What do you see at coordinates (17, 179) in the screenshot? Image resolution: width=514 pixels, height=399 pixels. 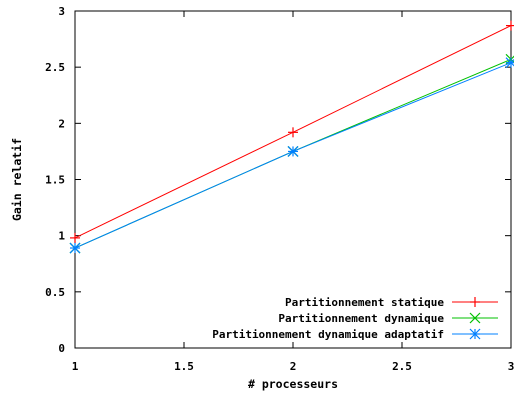 I see `y-axis-label: Gain relatif` at bounding box center [17, 179].